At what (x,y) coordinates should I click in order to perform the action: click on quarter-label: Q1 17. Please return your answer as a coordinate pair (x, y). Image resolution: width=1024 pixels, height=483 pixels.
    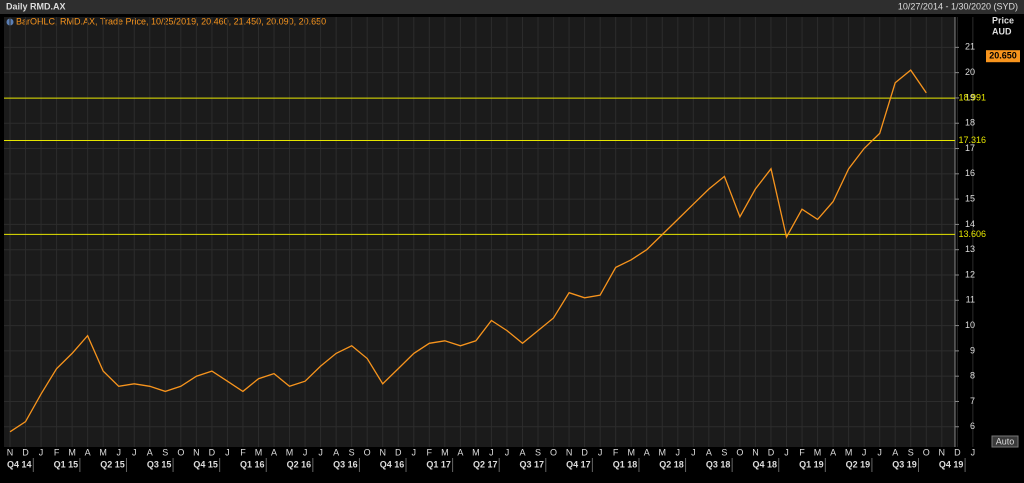
    Looking at the image, I should click on (438, 464).